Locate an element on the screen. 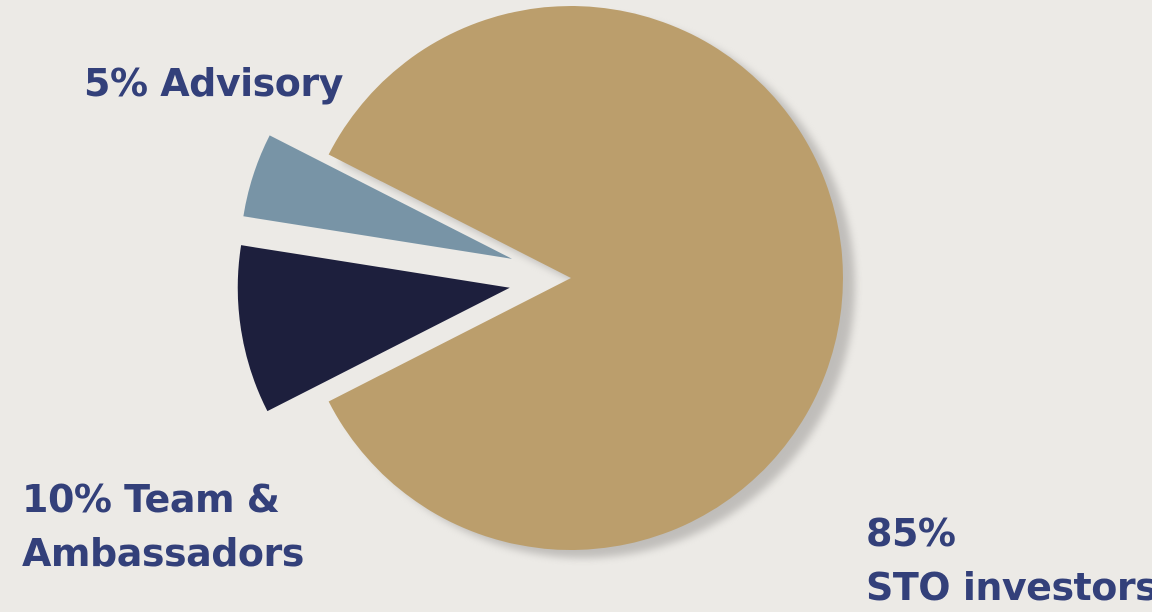 The width and height of the screenshot is (1152, 612). slice-label-team-line-2: Ambassadors is located at coordinates (163, 553).